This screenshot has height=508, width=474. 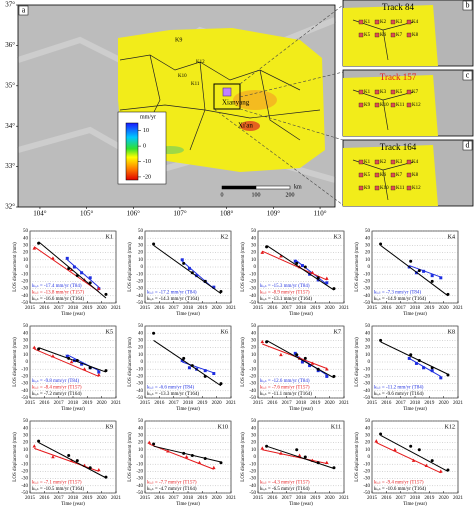 What do you see at coordinates (227, 92) in the screenshot?
I see `sites` at bounding box center [227, 92].